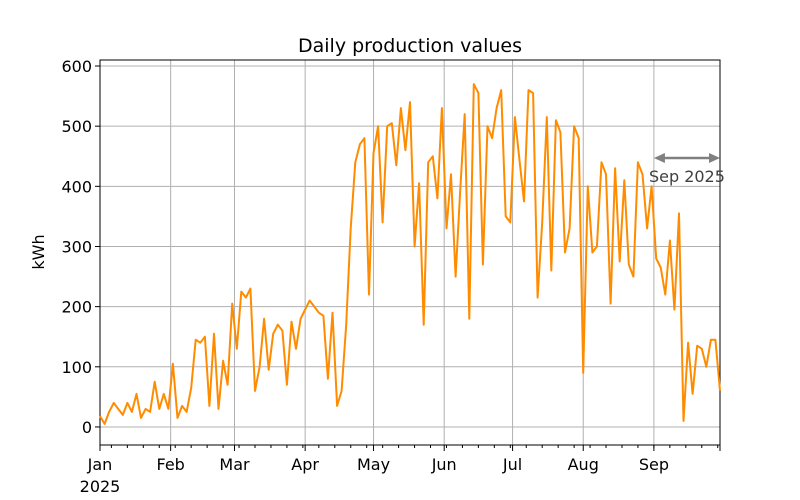  Describe the element at coordinates (76, 186) in the screenshot. I see `y-tick-label: 400` at that location.